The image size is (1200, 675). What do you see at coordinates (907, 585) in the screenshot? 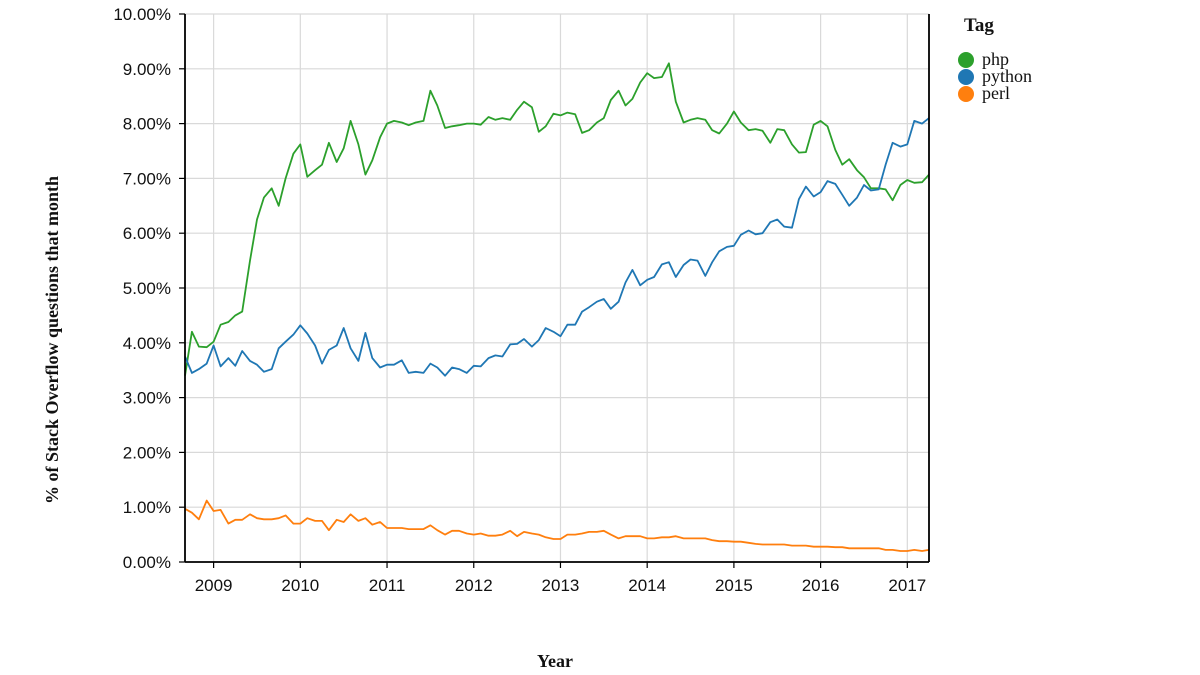
I see `x-tick-label: 2017` at bounding box center [907, 585].